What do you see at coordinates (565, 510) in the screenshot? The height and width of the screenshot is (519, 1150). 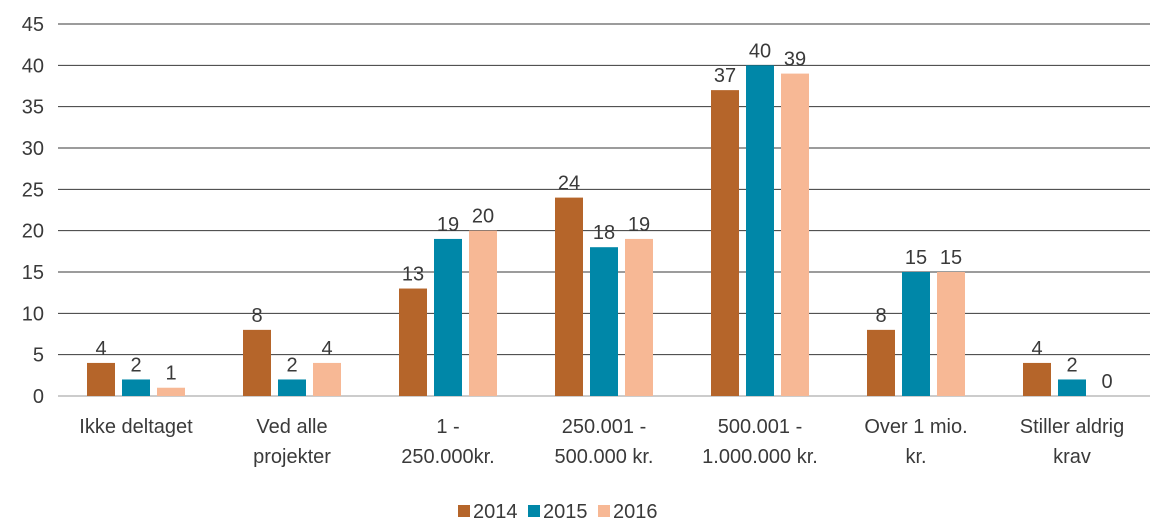 I see `legend-label: 2015` at bounding box center [565, 510].